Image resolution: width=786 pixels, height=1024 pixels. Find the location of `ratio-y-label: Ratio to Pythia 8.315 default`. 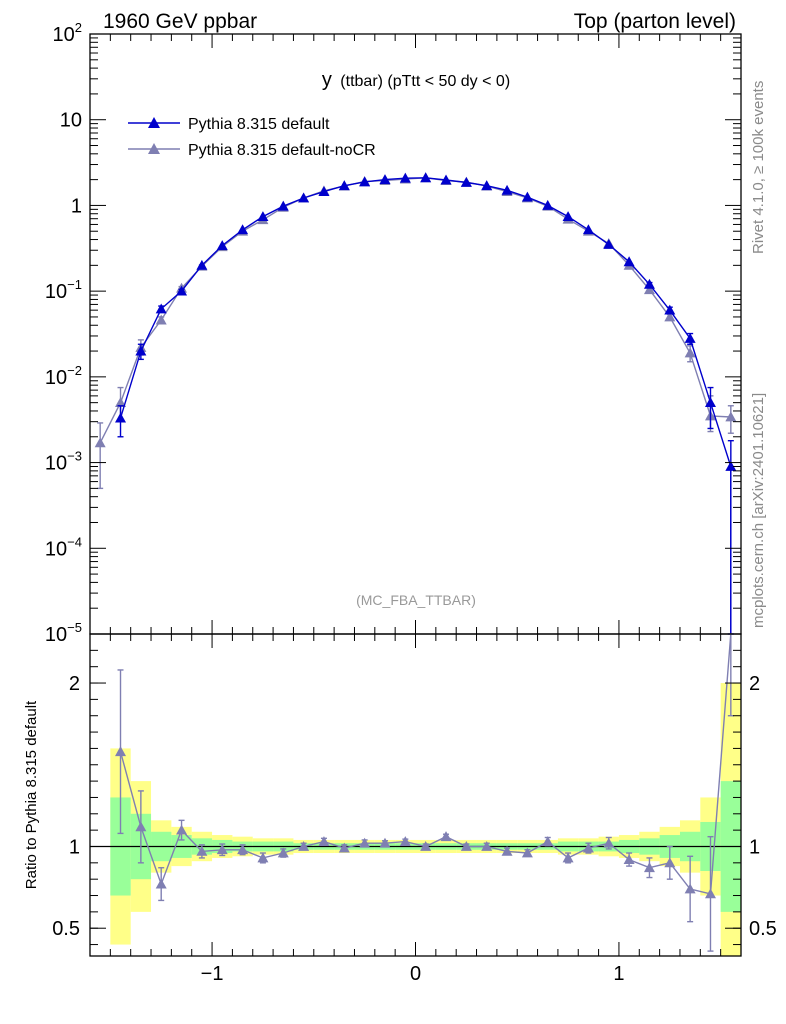

ratio-y-label: Ratio to Pythia 8.315 default is located at coordinates (31, 794).